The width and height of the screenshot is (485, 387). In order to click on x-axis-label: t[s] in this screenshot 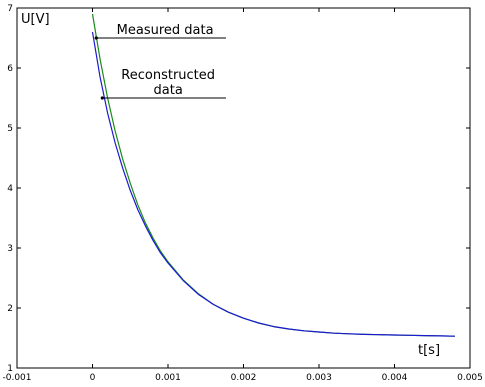, I will do `click(429, 350)`.